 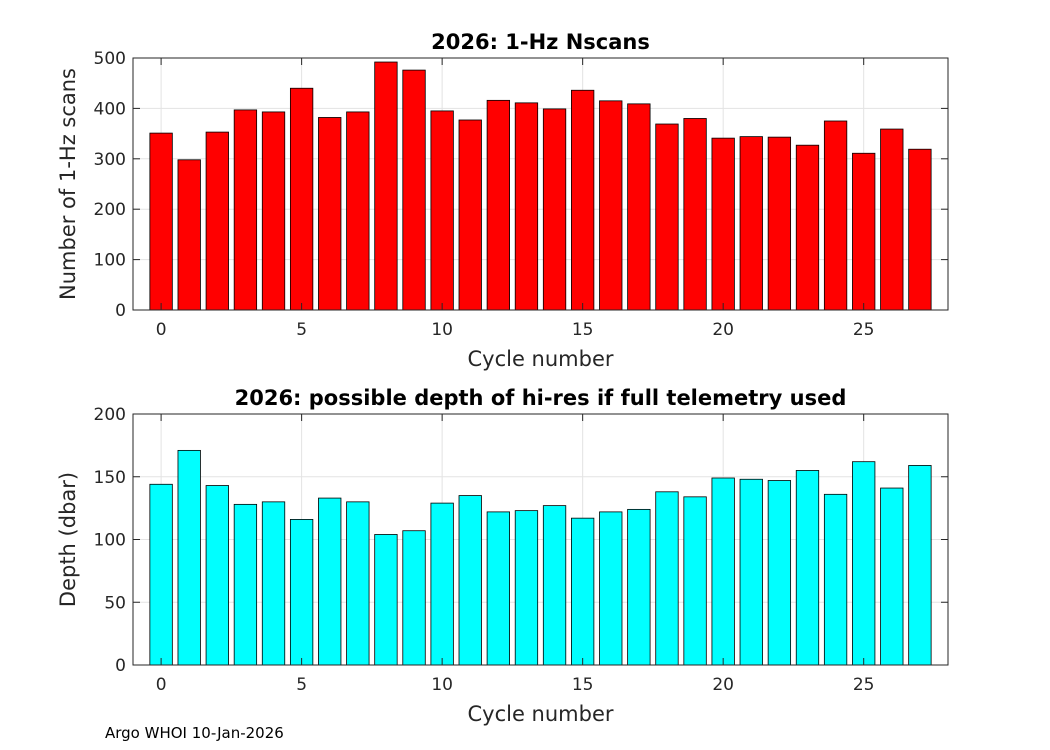 I want to click on y-tick-label: 300, so click(x=110, y=160).